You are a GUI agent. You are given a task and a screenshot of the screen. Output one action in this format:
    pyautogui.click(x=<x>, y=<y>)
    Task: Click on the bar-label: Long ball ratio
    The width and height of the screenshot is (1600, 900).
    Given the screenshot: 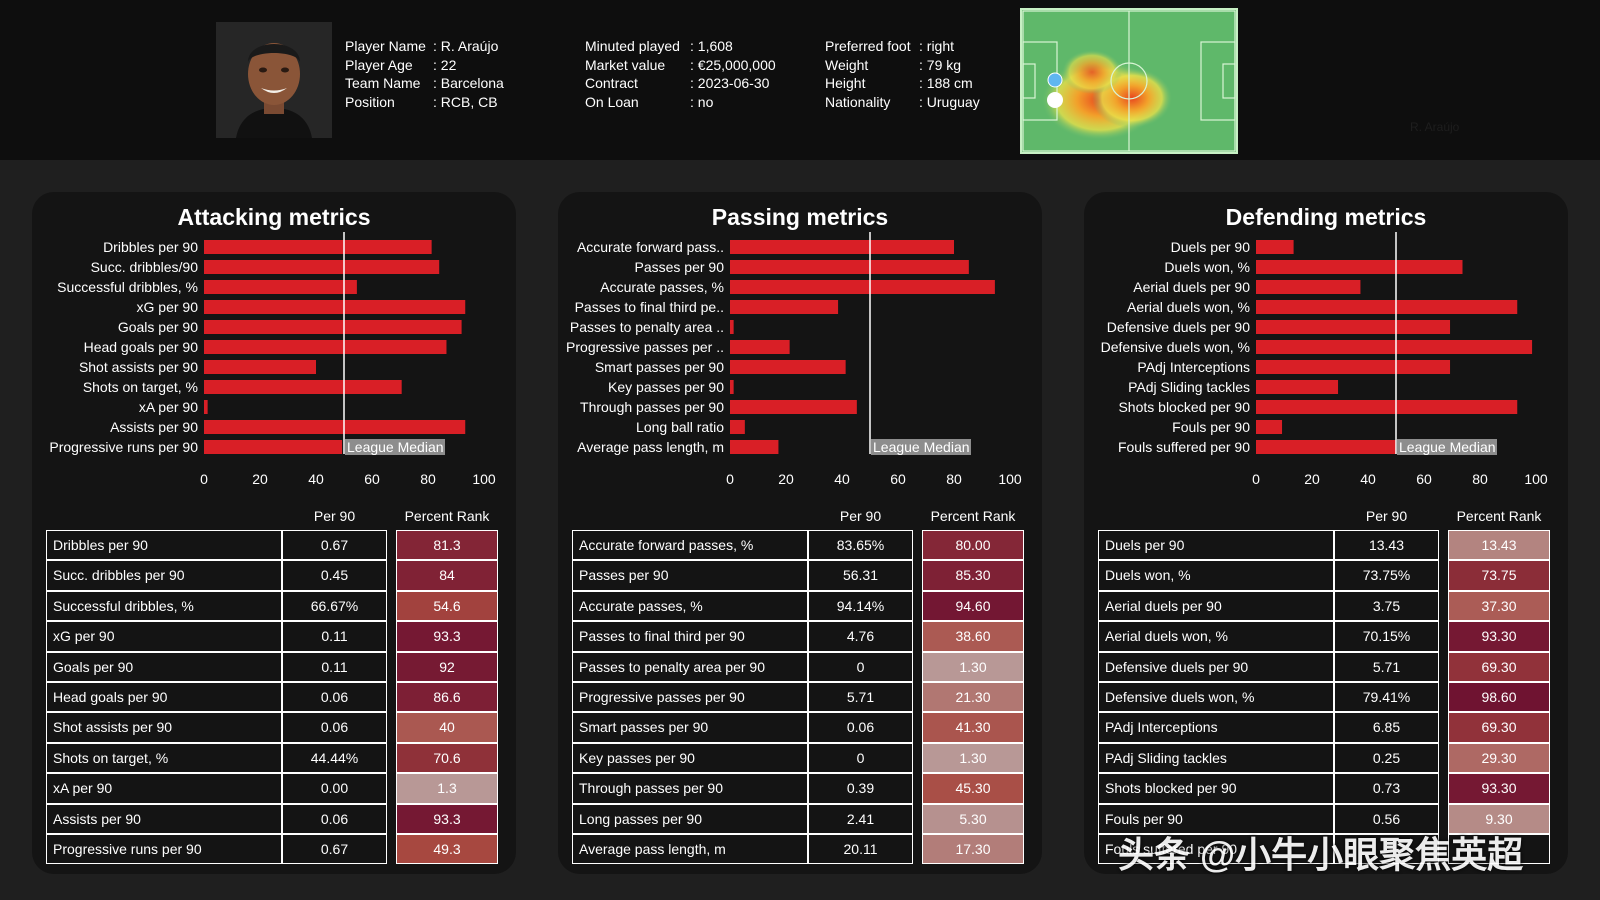 What is the action you would take?
    pyautogui.click(x=680, y=427)
    